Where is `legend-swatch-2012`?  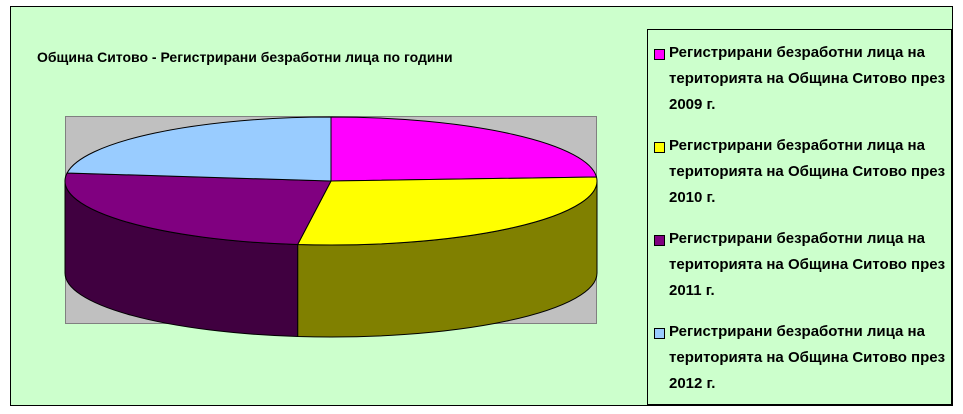
legend-swatch-2012 is located at coordinates (659, 333).